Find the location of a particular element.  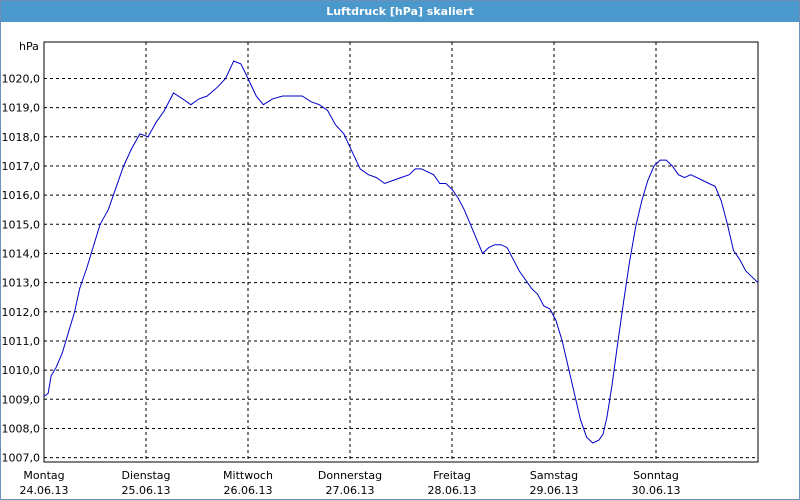

x-tick-date: 25.06.13 is located at coordinates (146, 490).